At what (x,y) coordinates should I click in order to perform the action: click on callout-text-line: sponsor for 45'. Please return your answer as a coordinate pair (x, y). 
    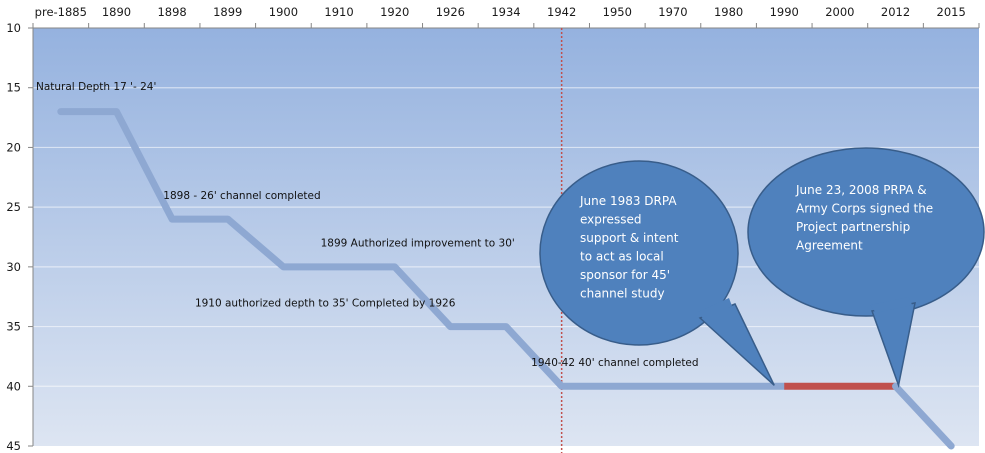
    Looking at the image, I should click on (625, 275).